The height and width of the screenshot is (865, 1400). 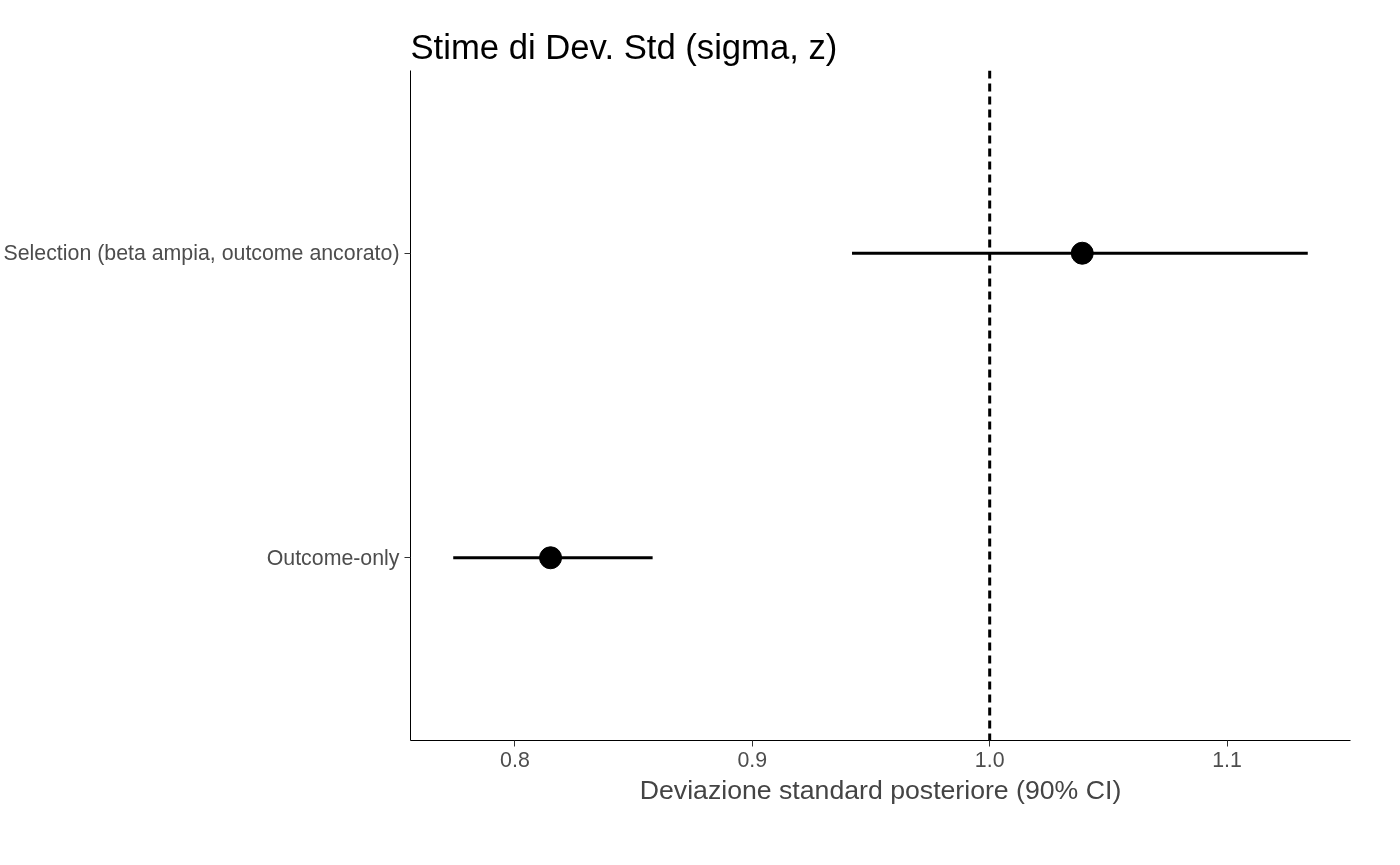 What do you see at coordinates (515, 759) in the screenshot?
I see `x-tick-label: 0.8` at bounding box center [515, 759].